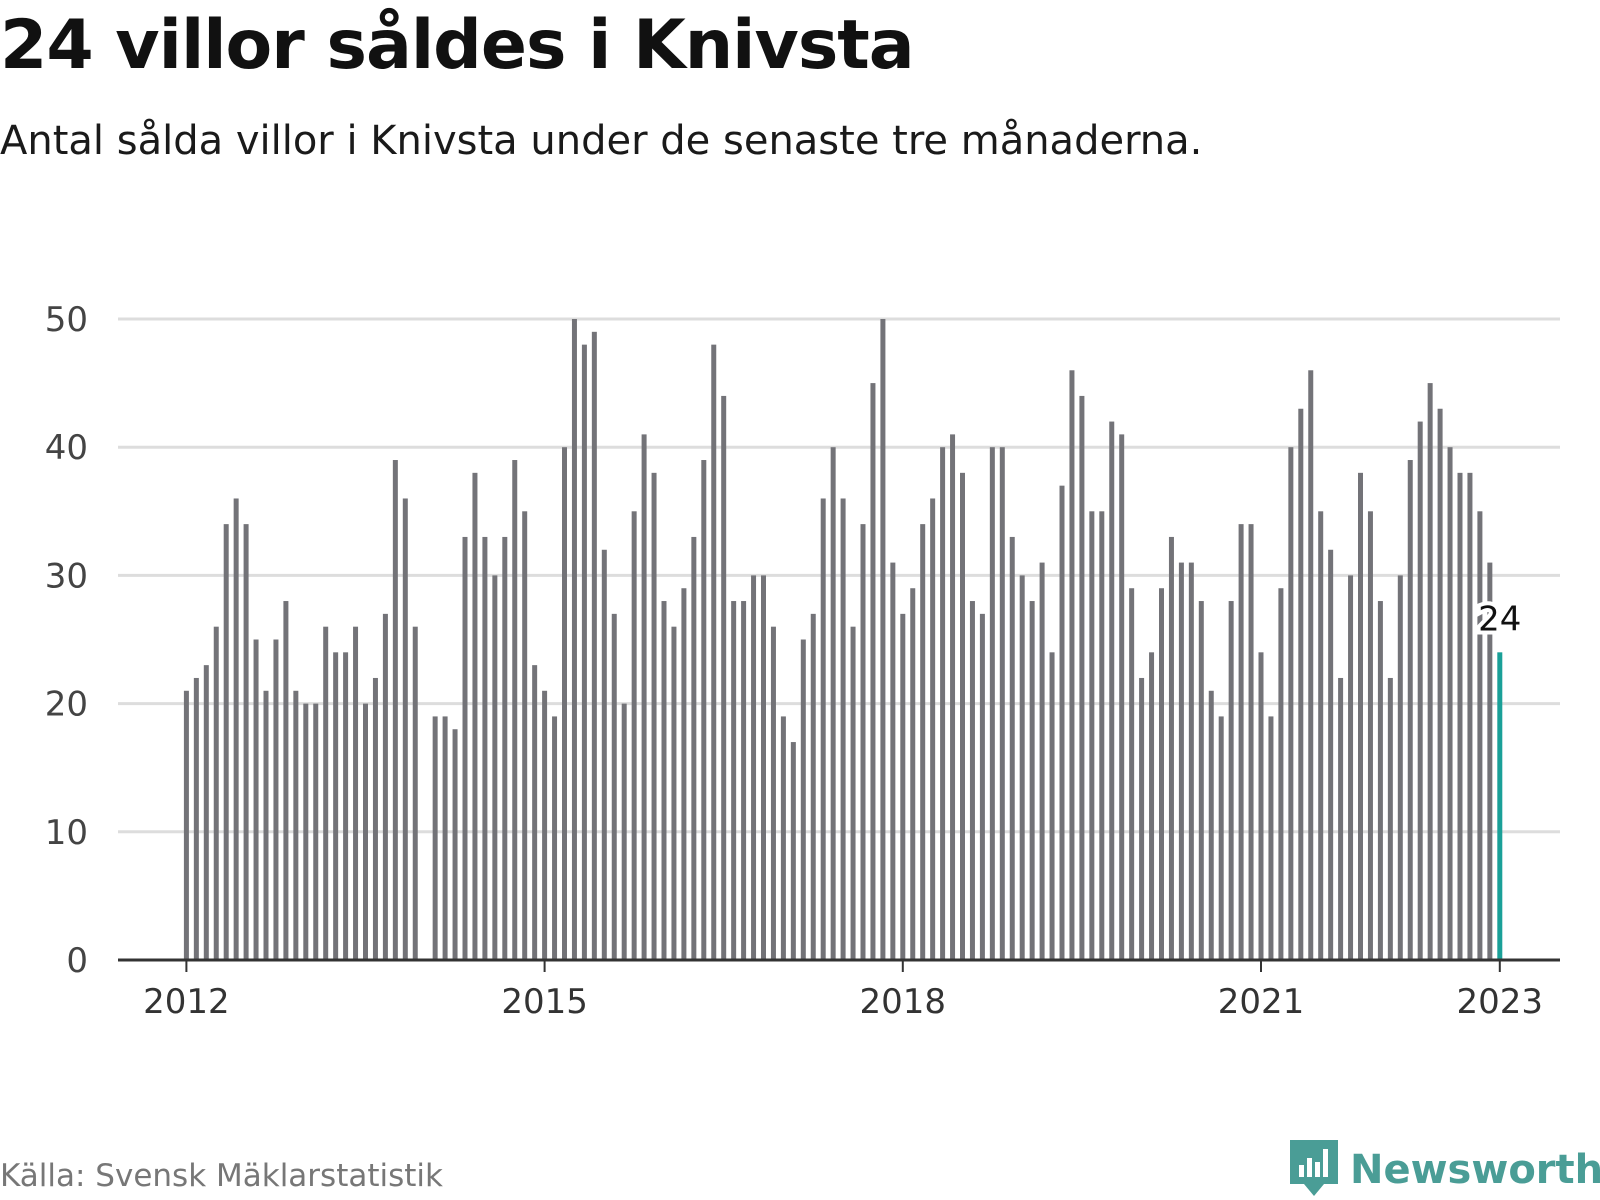  What do you see at coordinates (1500, 1002) in the screenshot?
I see `x-tick-label: 2023` at bounding box center [1500, 1002].